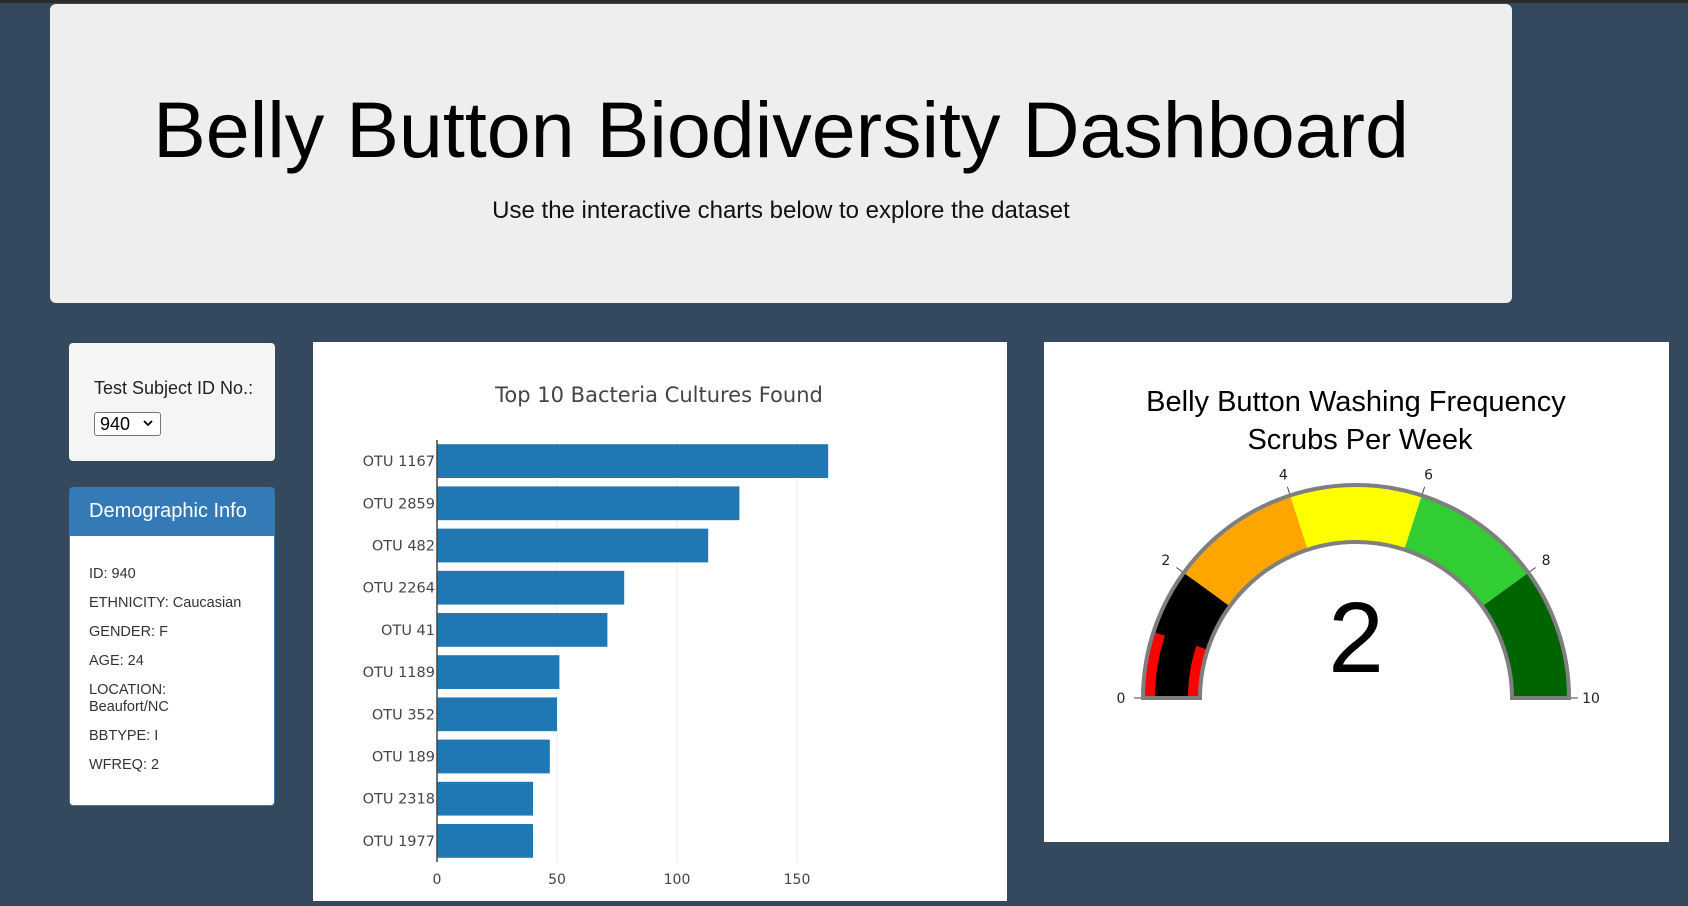  What do you see at coordinates (399, 842) in the screenshot?
I see `bar-category-label: OTU 1977` at bounding box center [399, 842].